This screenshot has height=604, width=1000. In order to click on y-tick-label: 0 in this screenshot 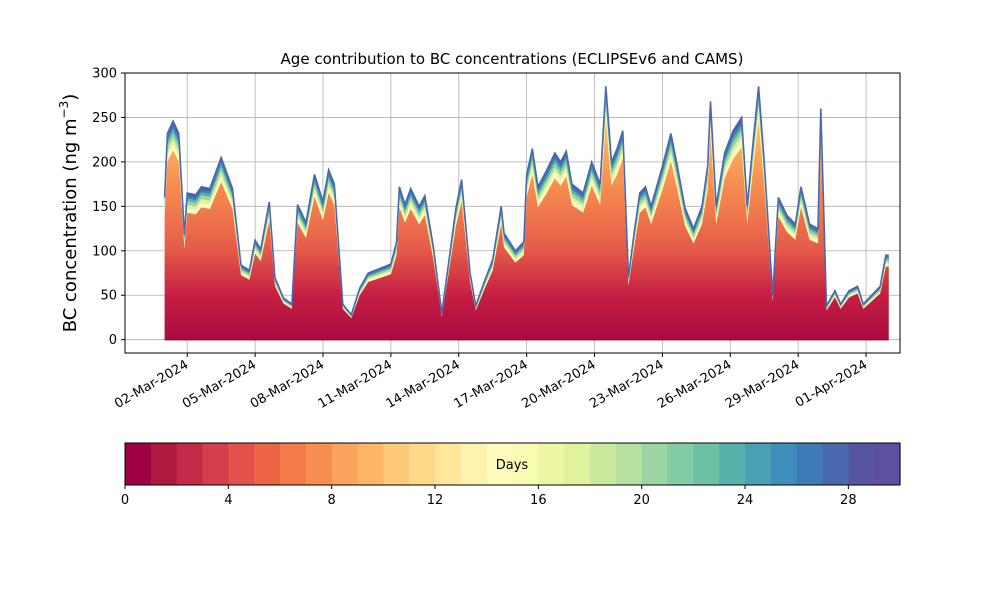, I will do `click(113, 340)`.